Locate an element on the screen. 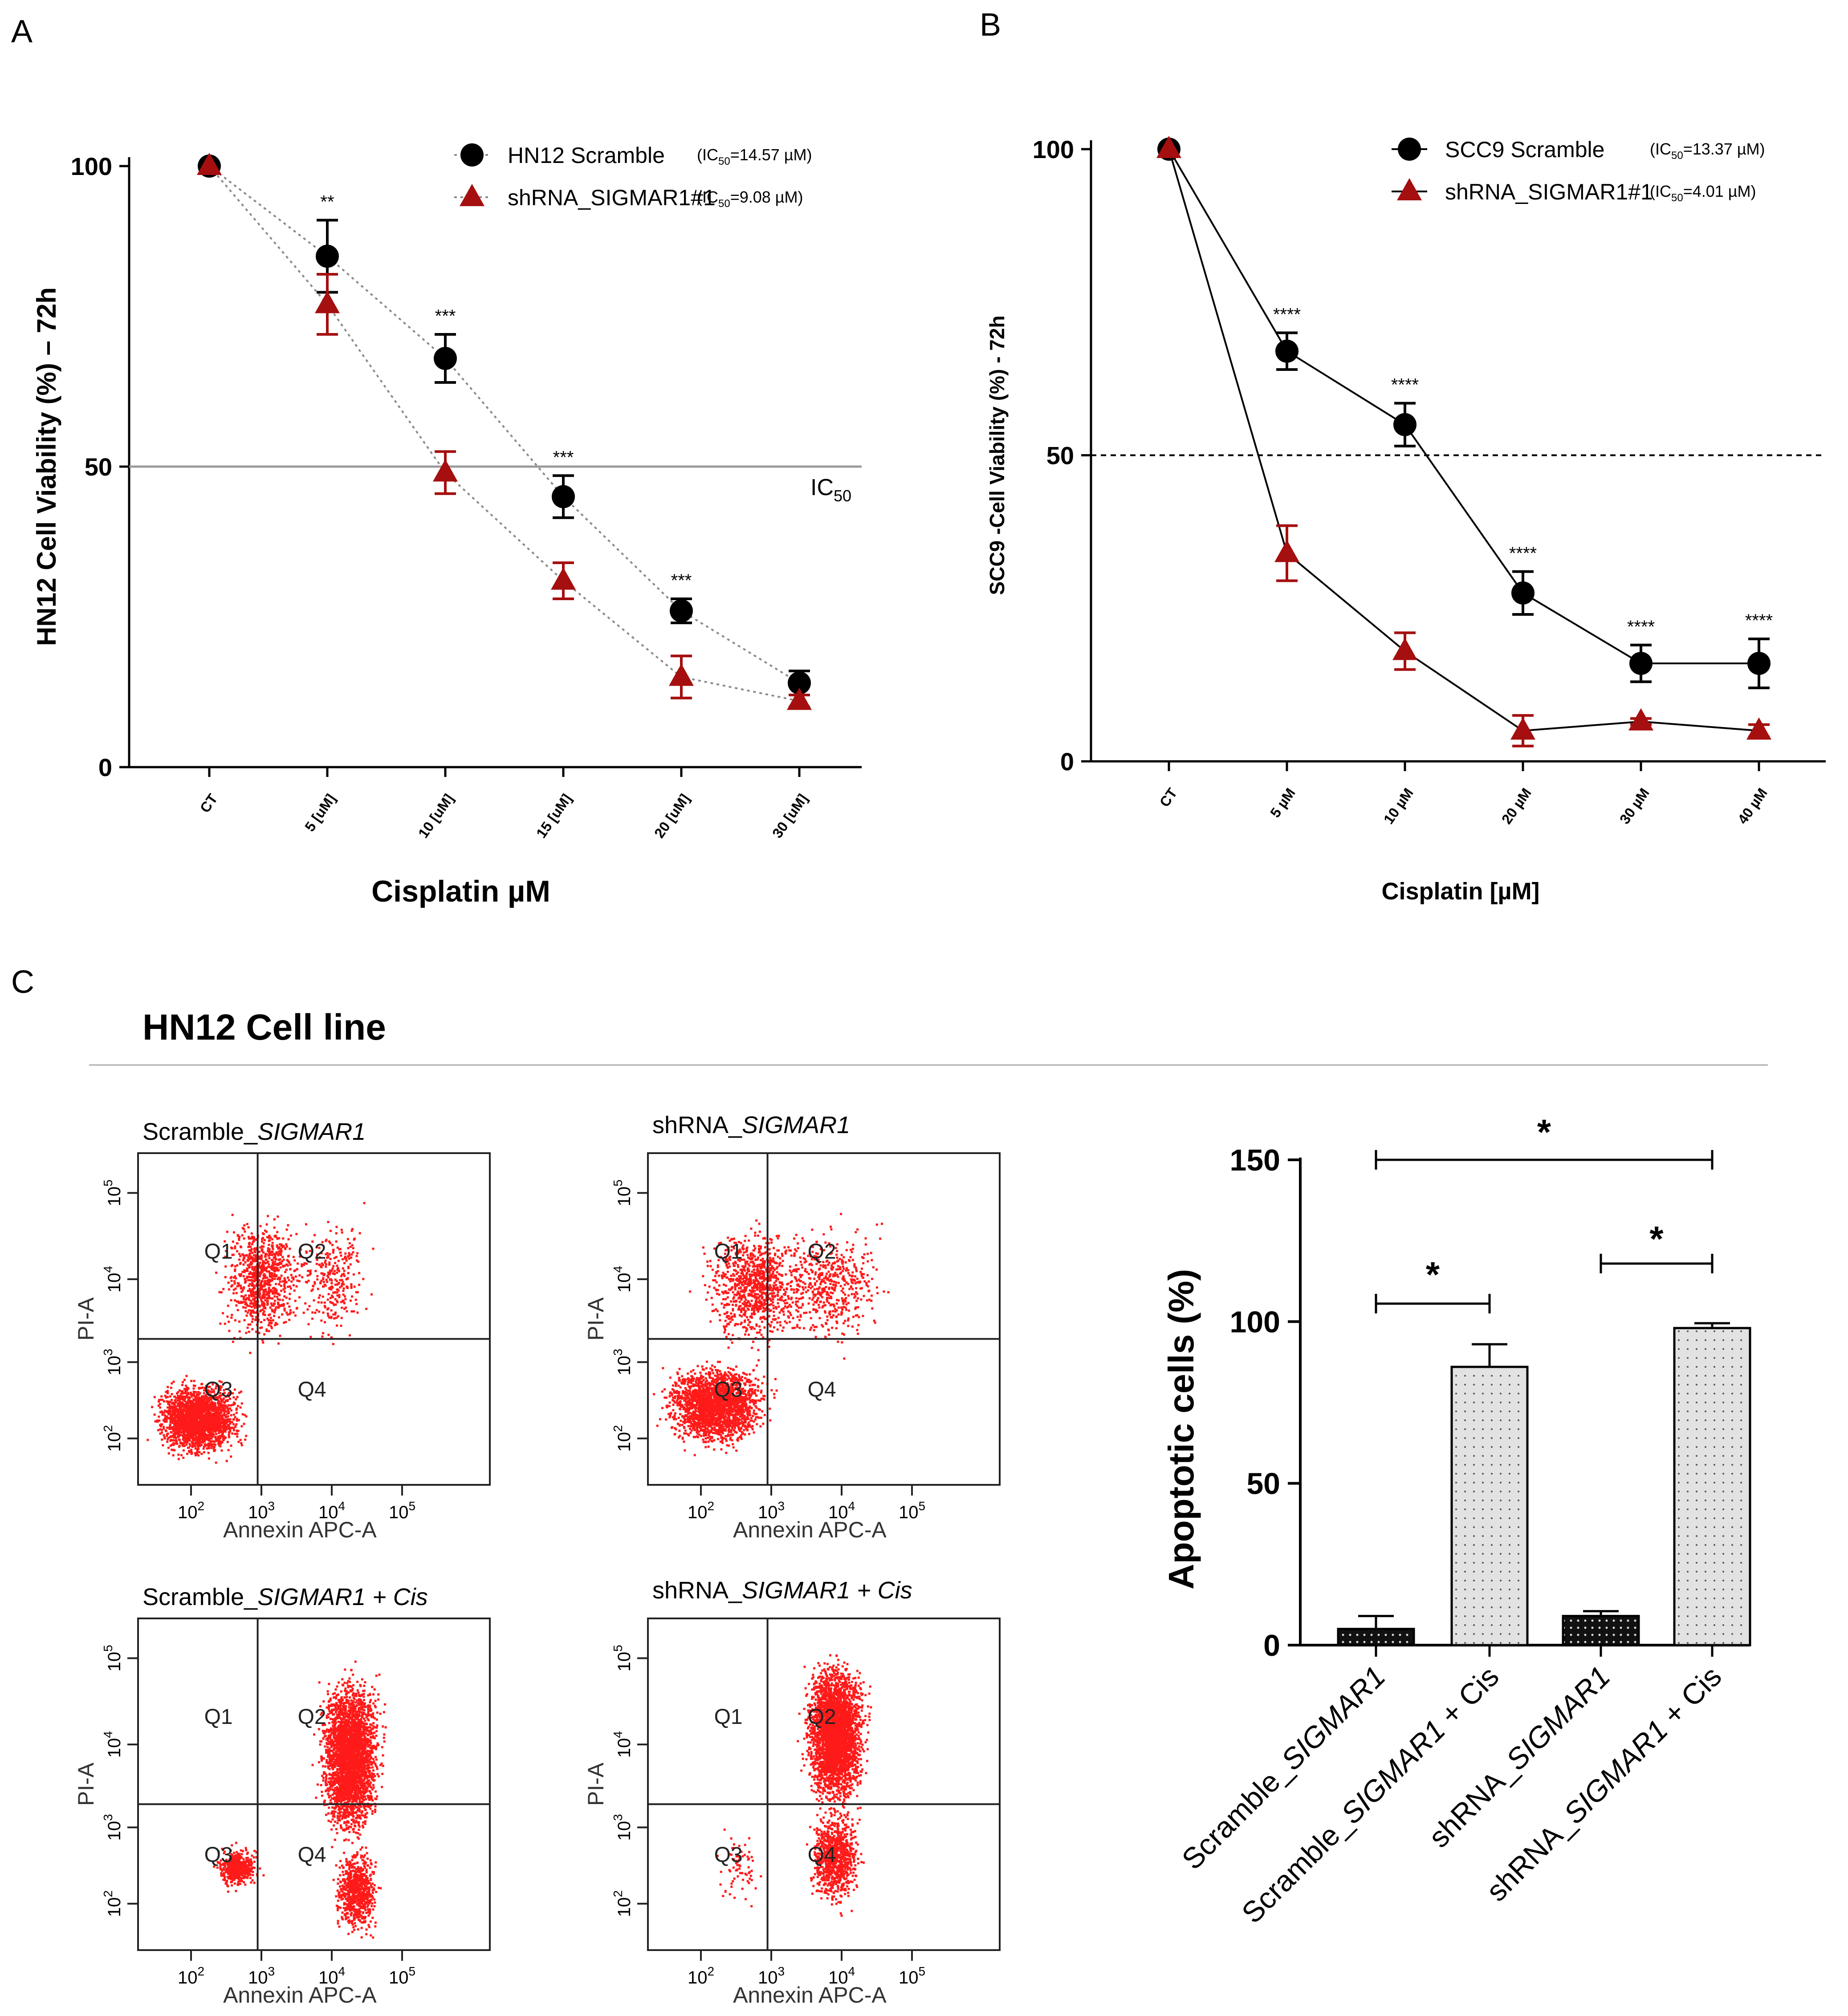  y-axis-label: SCC9 -Cell Viability (%) - 72h is located at coordinates (997, 455).